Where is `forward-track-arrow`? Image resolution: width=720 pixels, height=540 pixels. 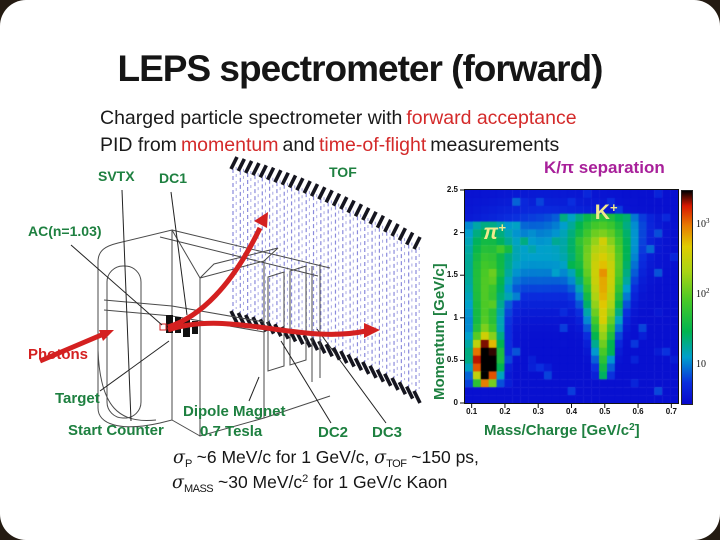 forward-track-arrow is located at coordinates (267, 328).